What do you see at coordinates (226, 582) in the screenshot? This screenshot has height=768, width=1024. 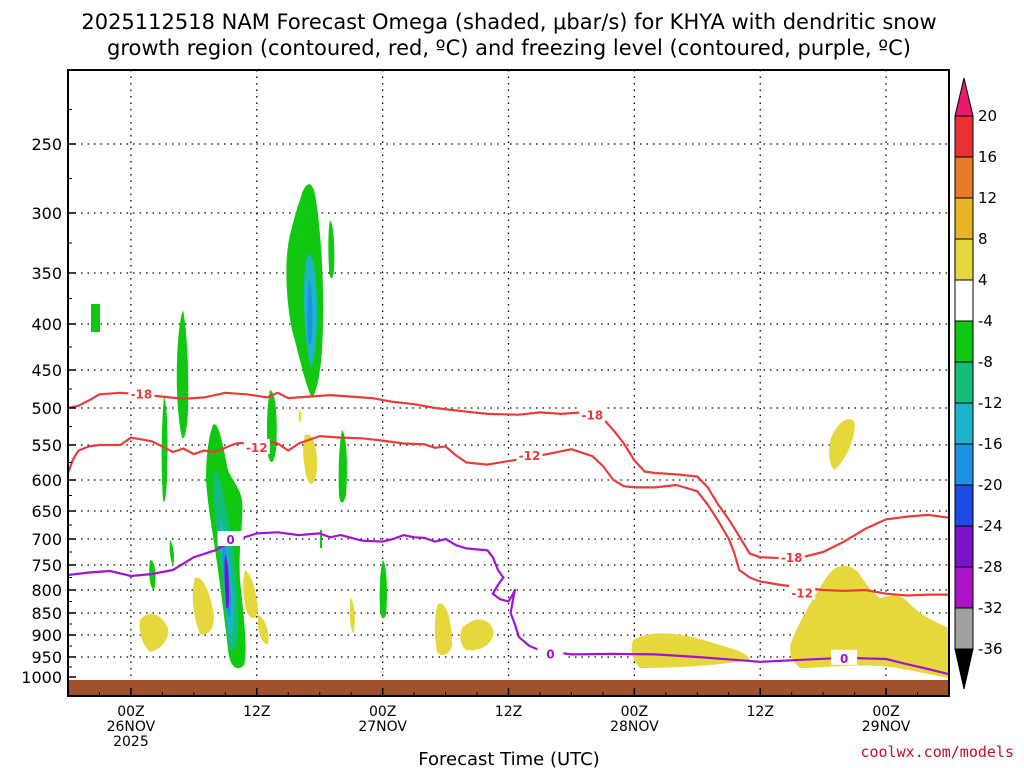 I see `omega-cell-main-purple` at bounding box center [226, 582].